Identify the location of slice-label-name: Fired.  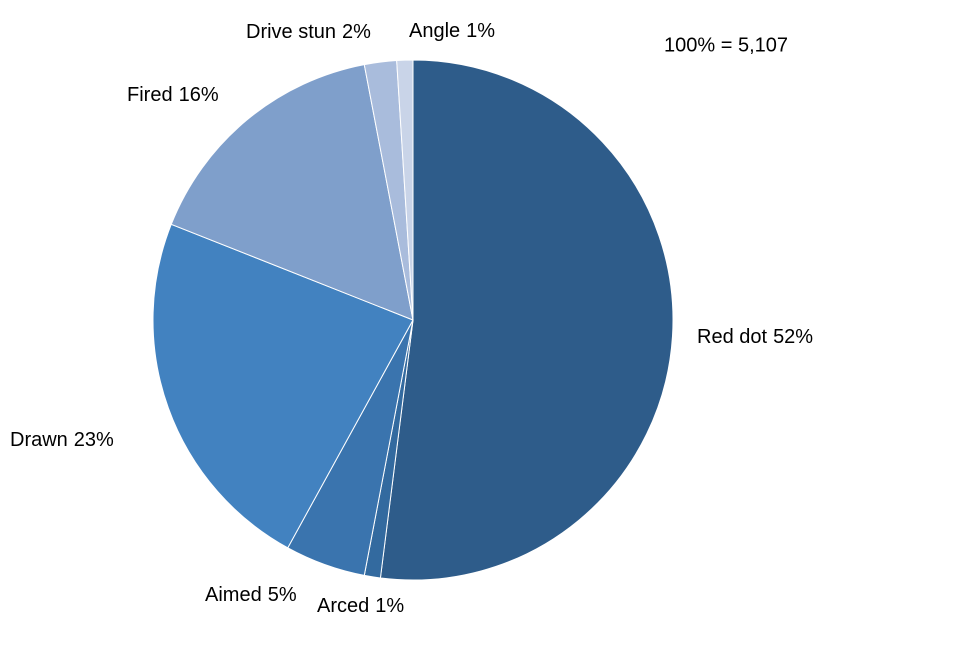
(150, 95).